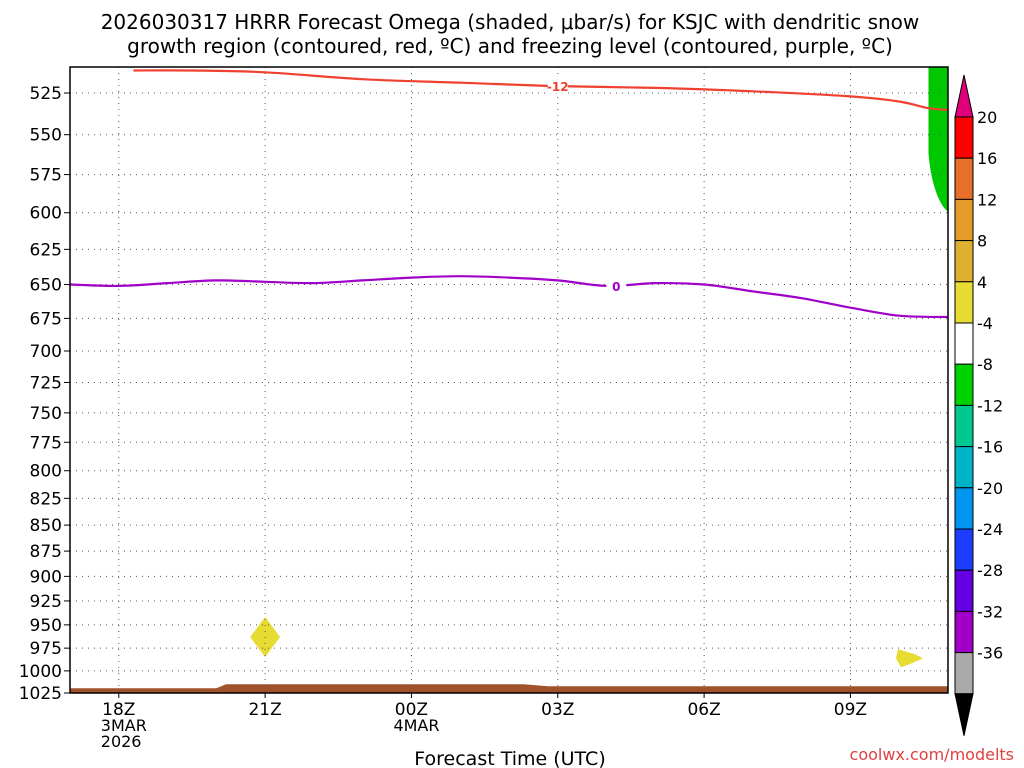  What do you see at coordinates (703, 710) in the screenshot?
I see `x-tick-label-4-0: 06Z` at bounding box center [703, 710].